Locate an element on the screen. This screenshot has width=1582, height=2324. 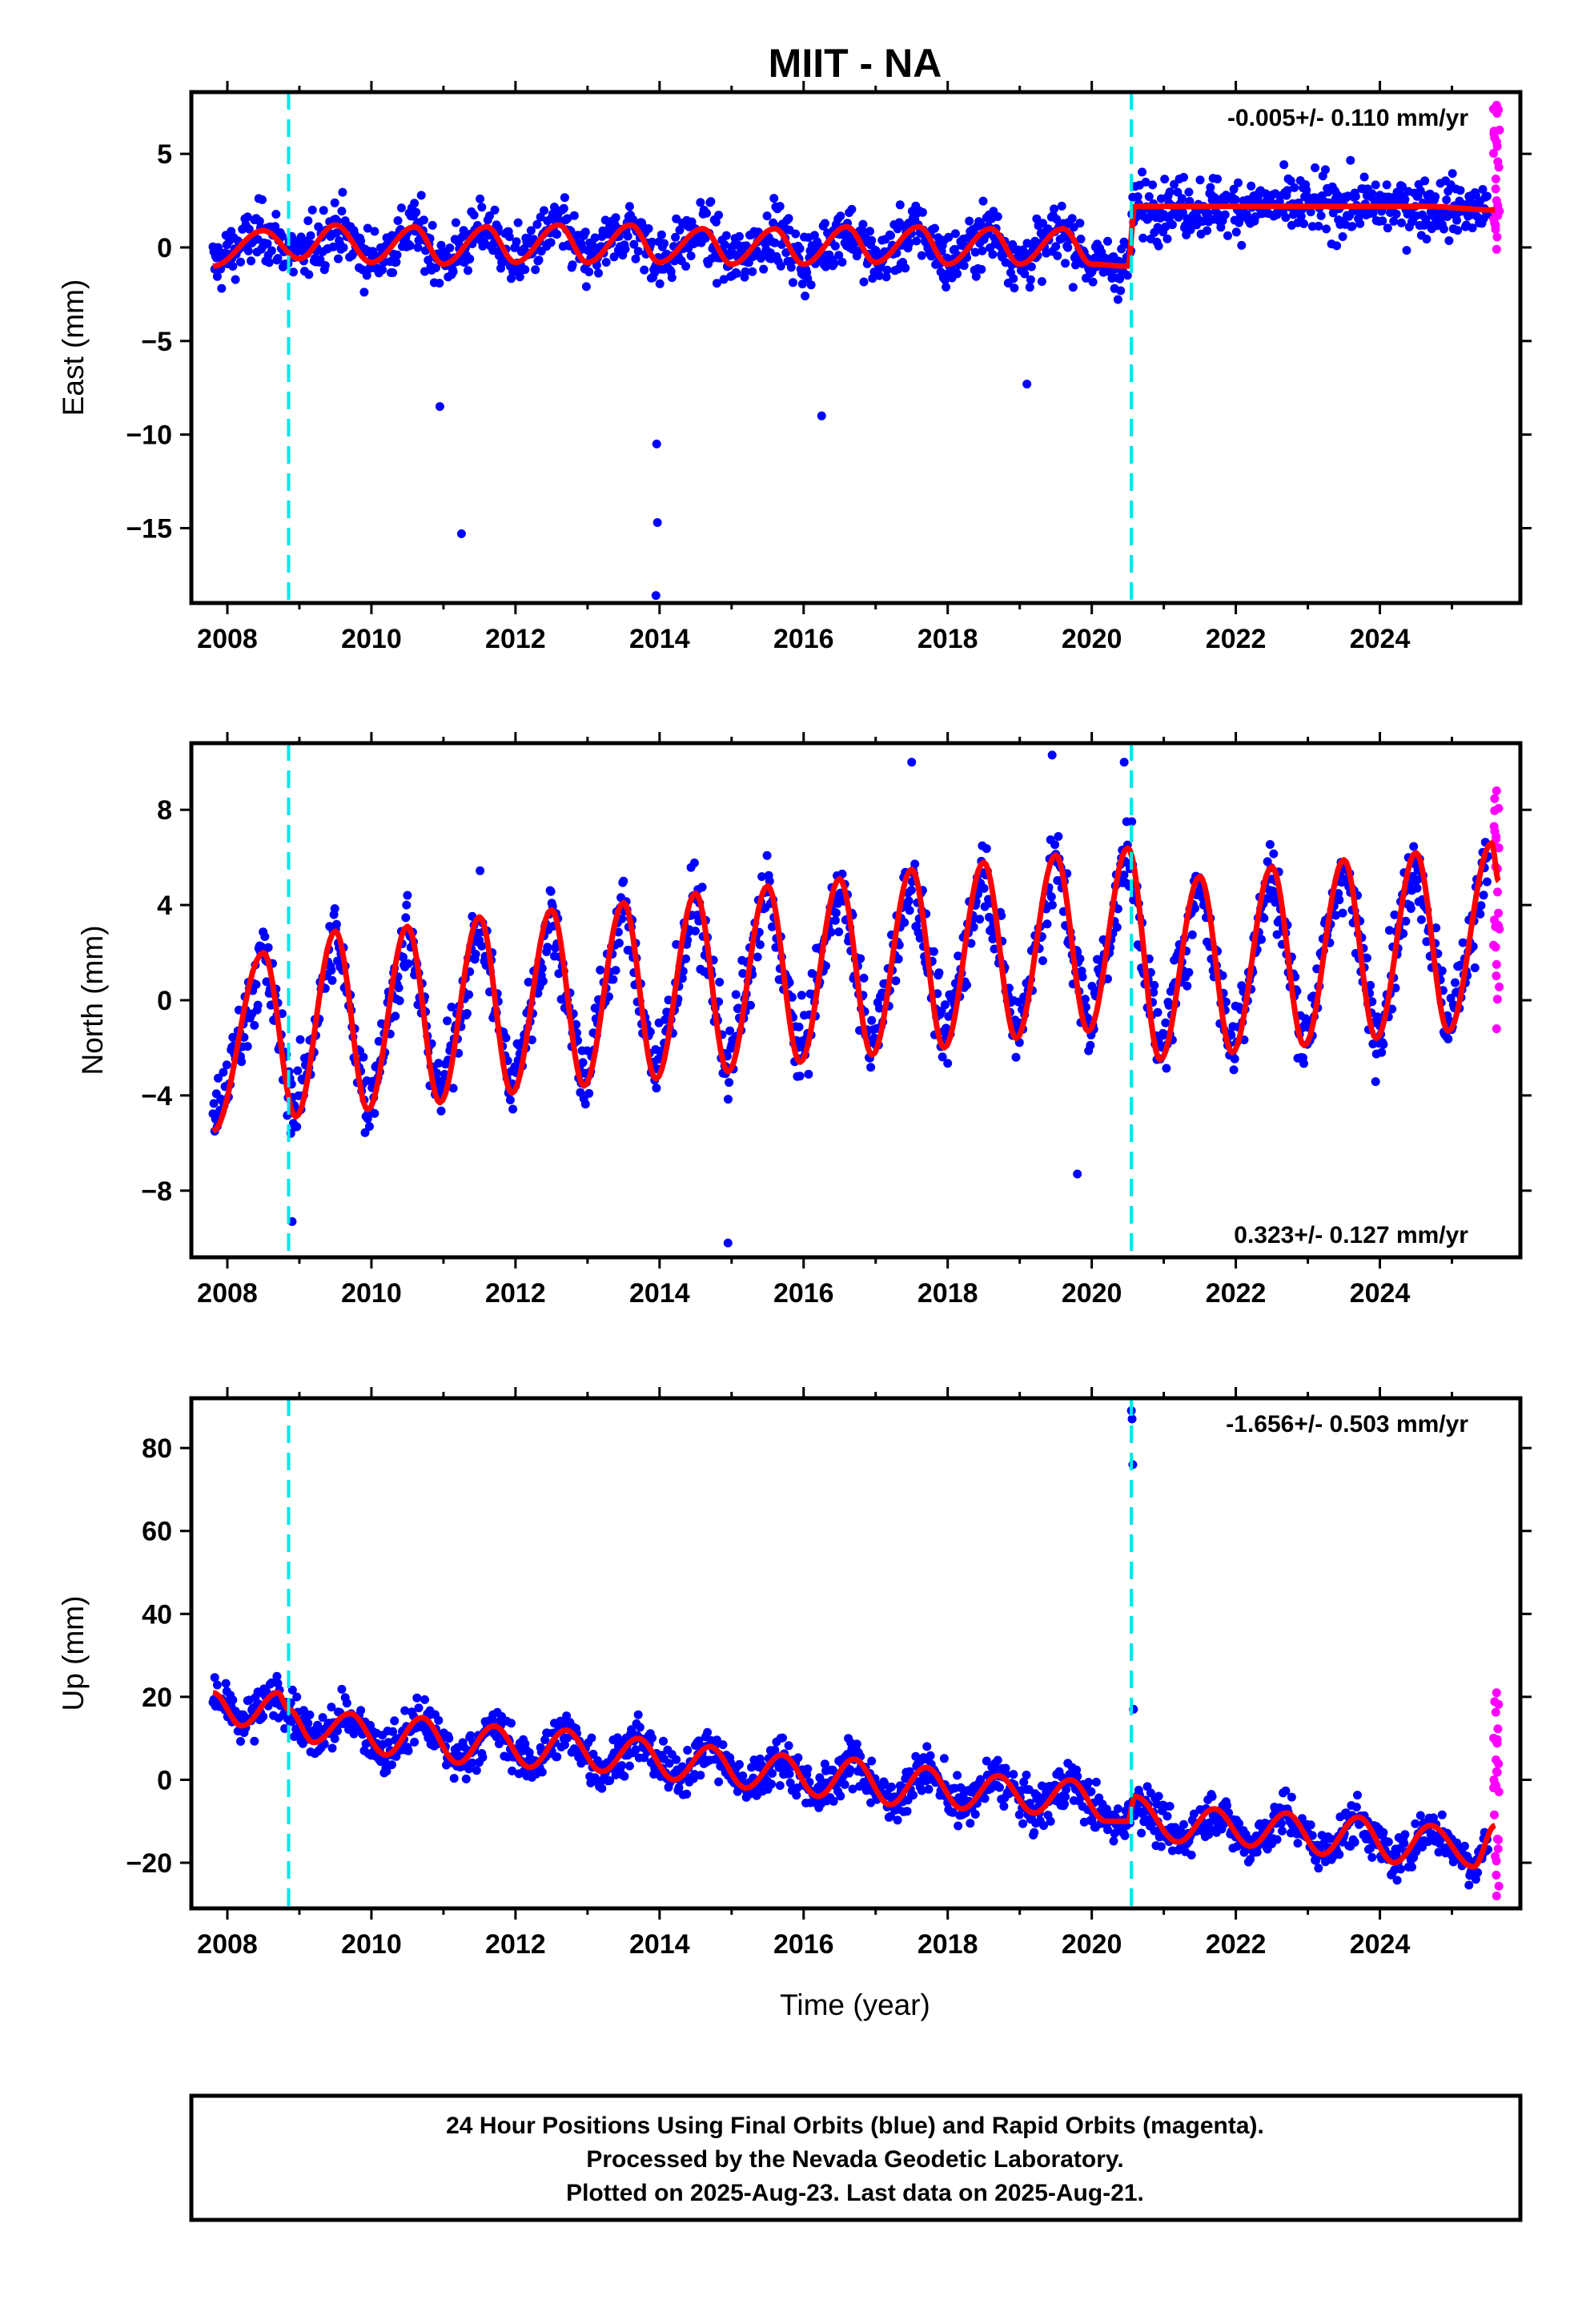
outlier-point is located at coordinates (461, 534).